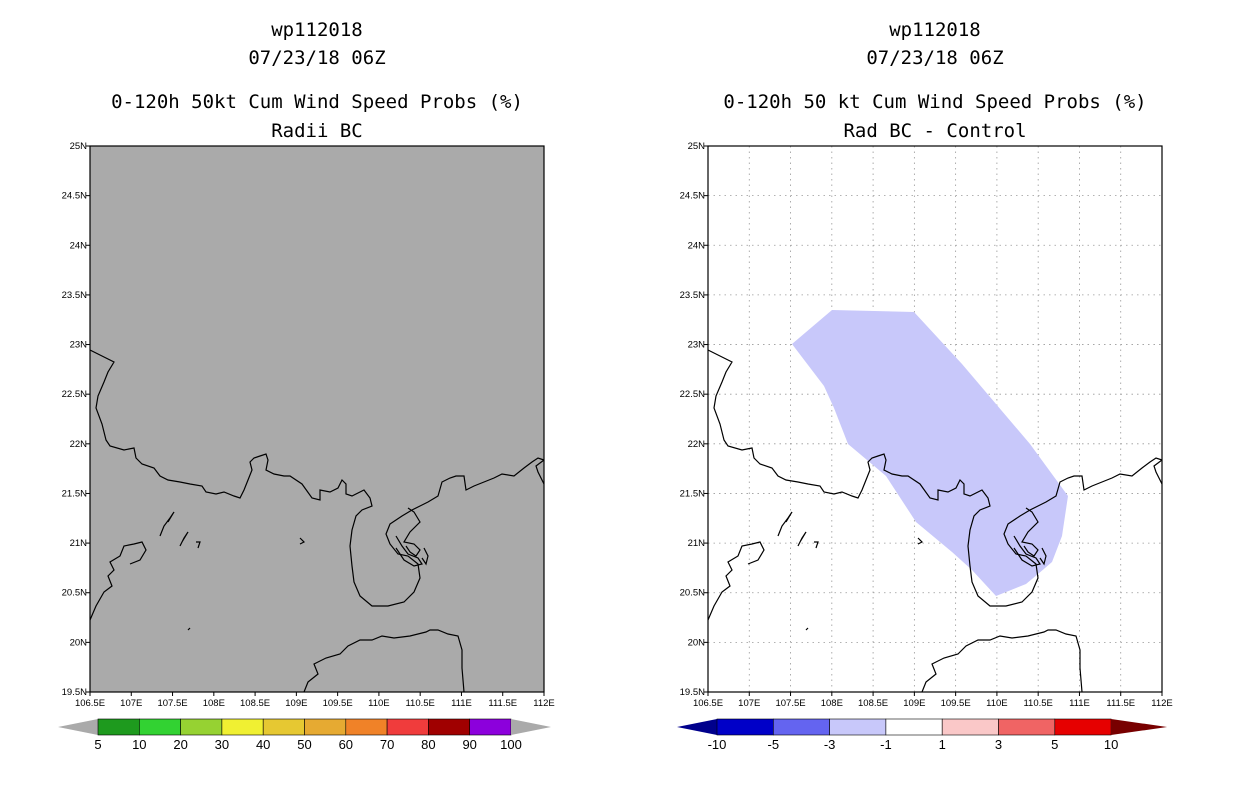 This screenshot has width=1236, height=800. What do you see at coordinates (935, 30) in the screenshot?
I see `right-title-storm: wp112018` at bounding box center [935, 30].